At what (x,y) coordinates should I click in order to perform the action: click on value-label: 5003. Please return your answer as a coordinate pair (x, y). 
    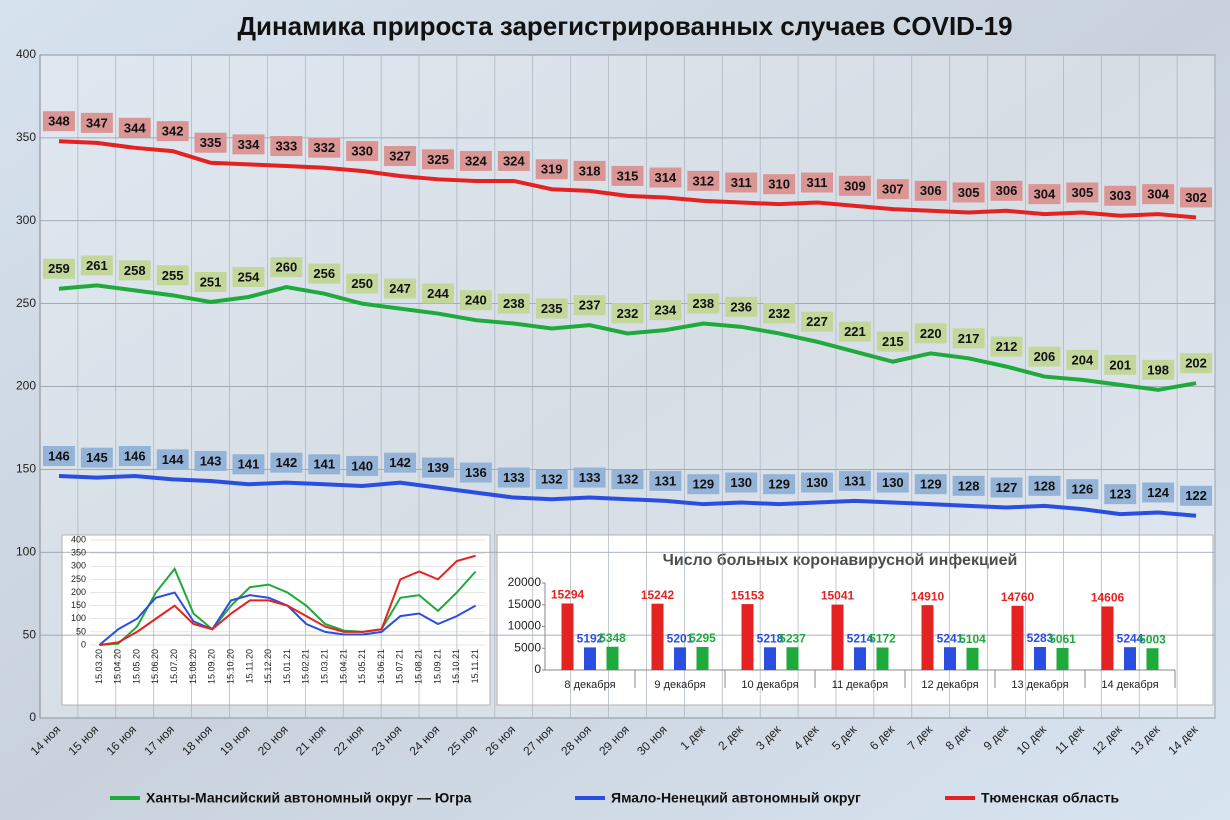
    Looking at the image, I should click on (1152, 639).